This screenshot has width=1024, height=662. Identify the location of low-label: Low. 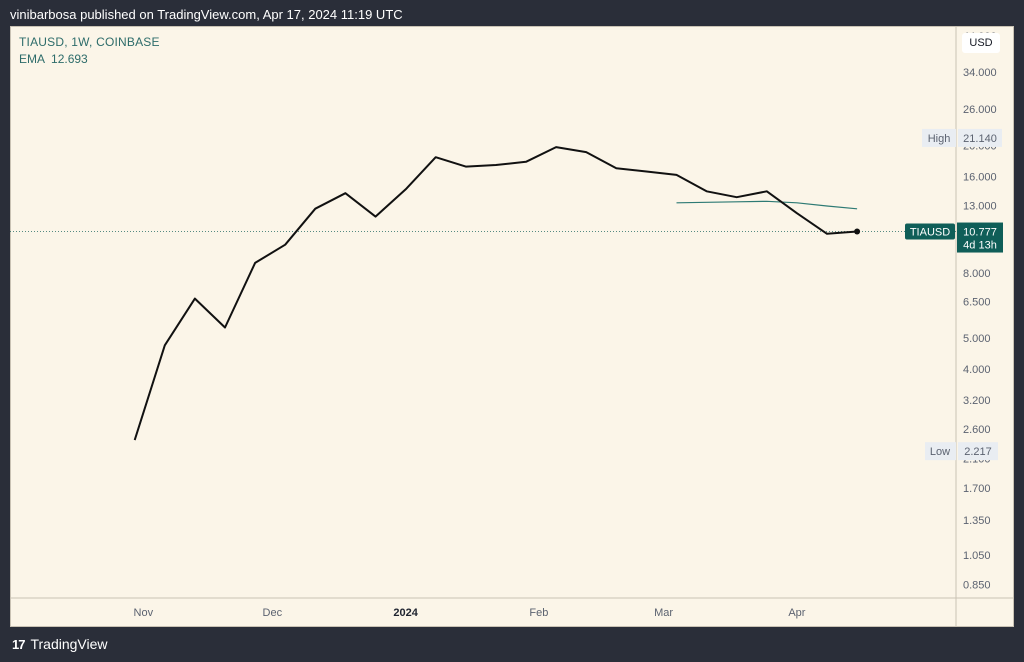
(940, 452).